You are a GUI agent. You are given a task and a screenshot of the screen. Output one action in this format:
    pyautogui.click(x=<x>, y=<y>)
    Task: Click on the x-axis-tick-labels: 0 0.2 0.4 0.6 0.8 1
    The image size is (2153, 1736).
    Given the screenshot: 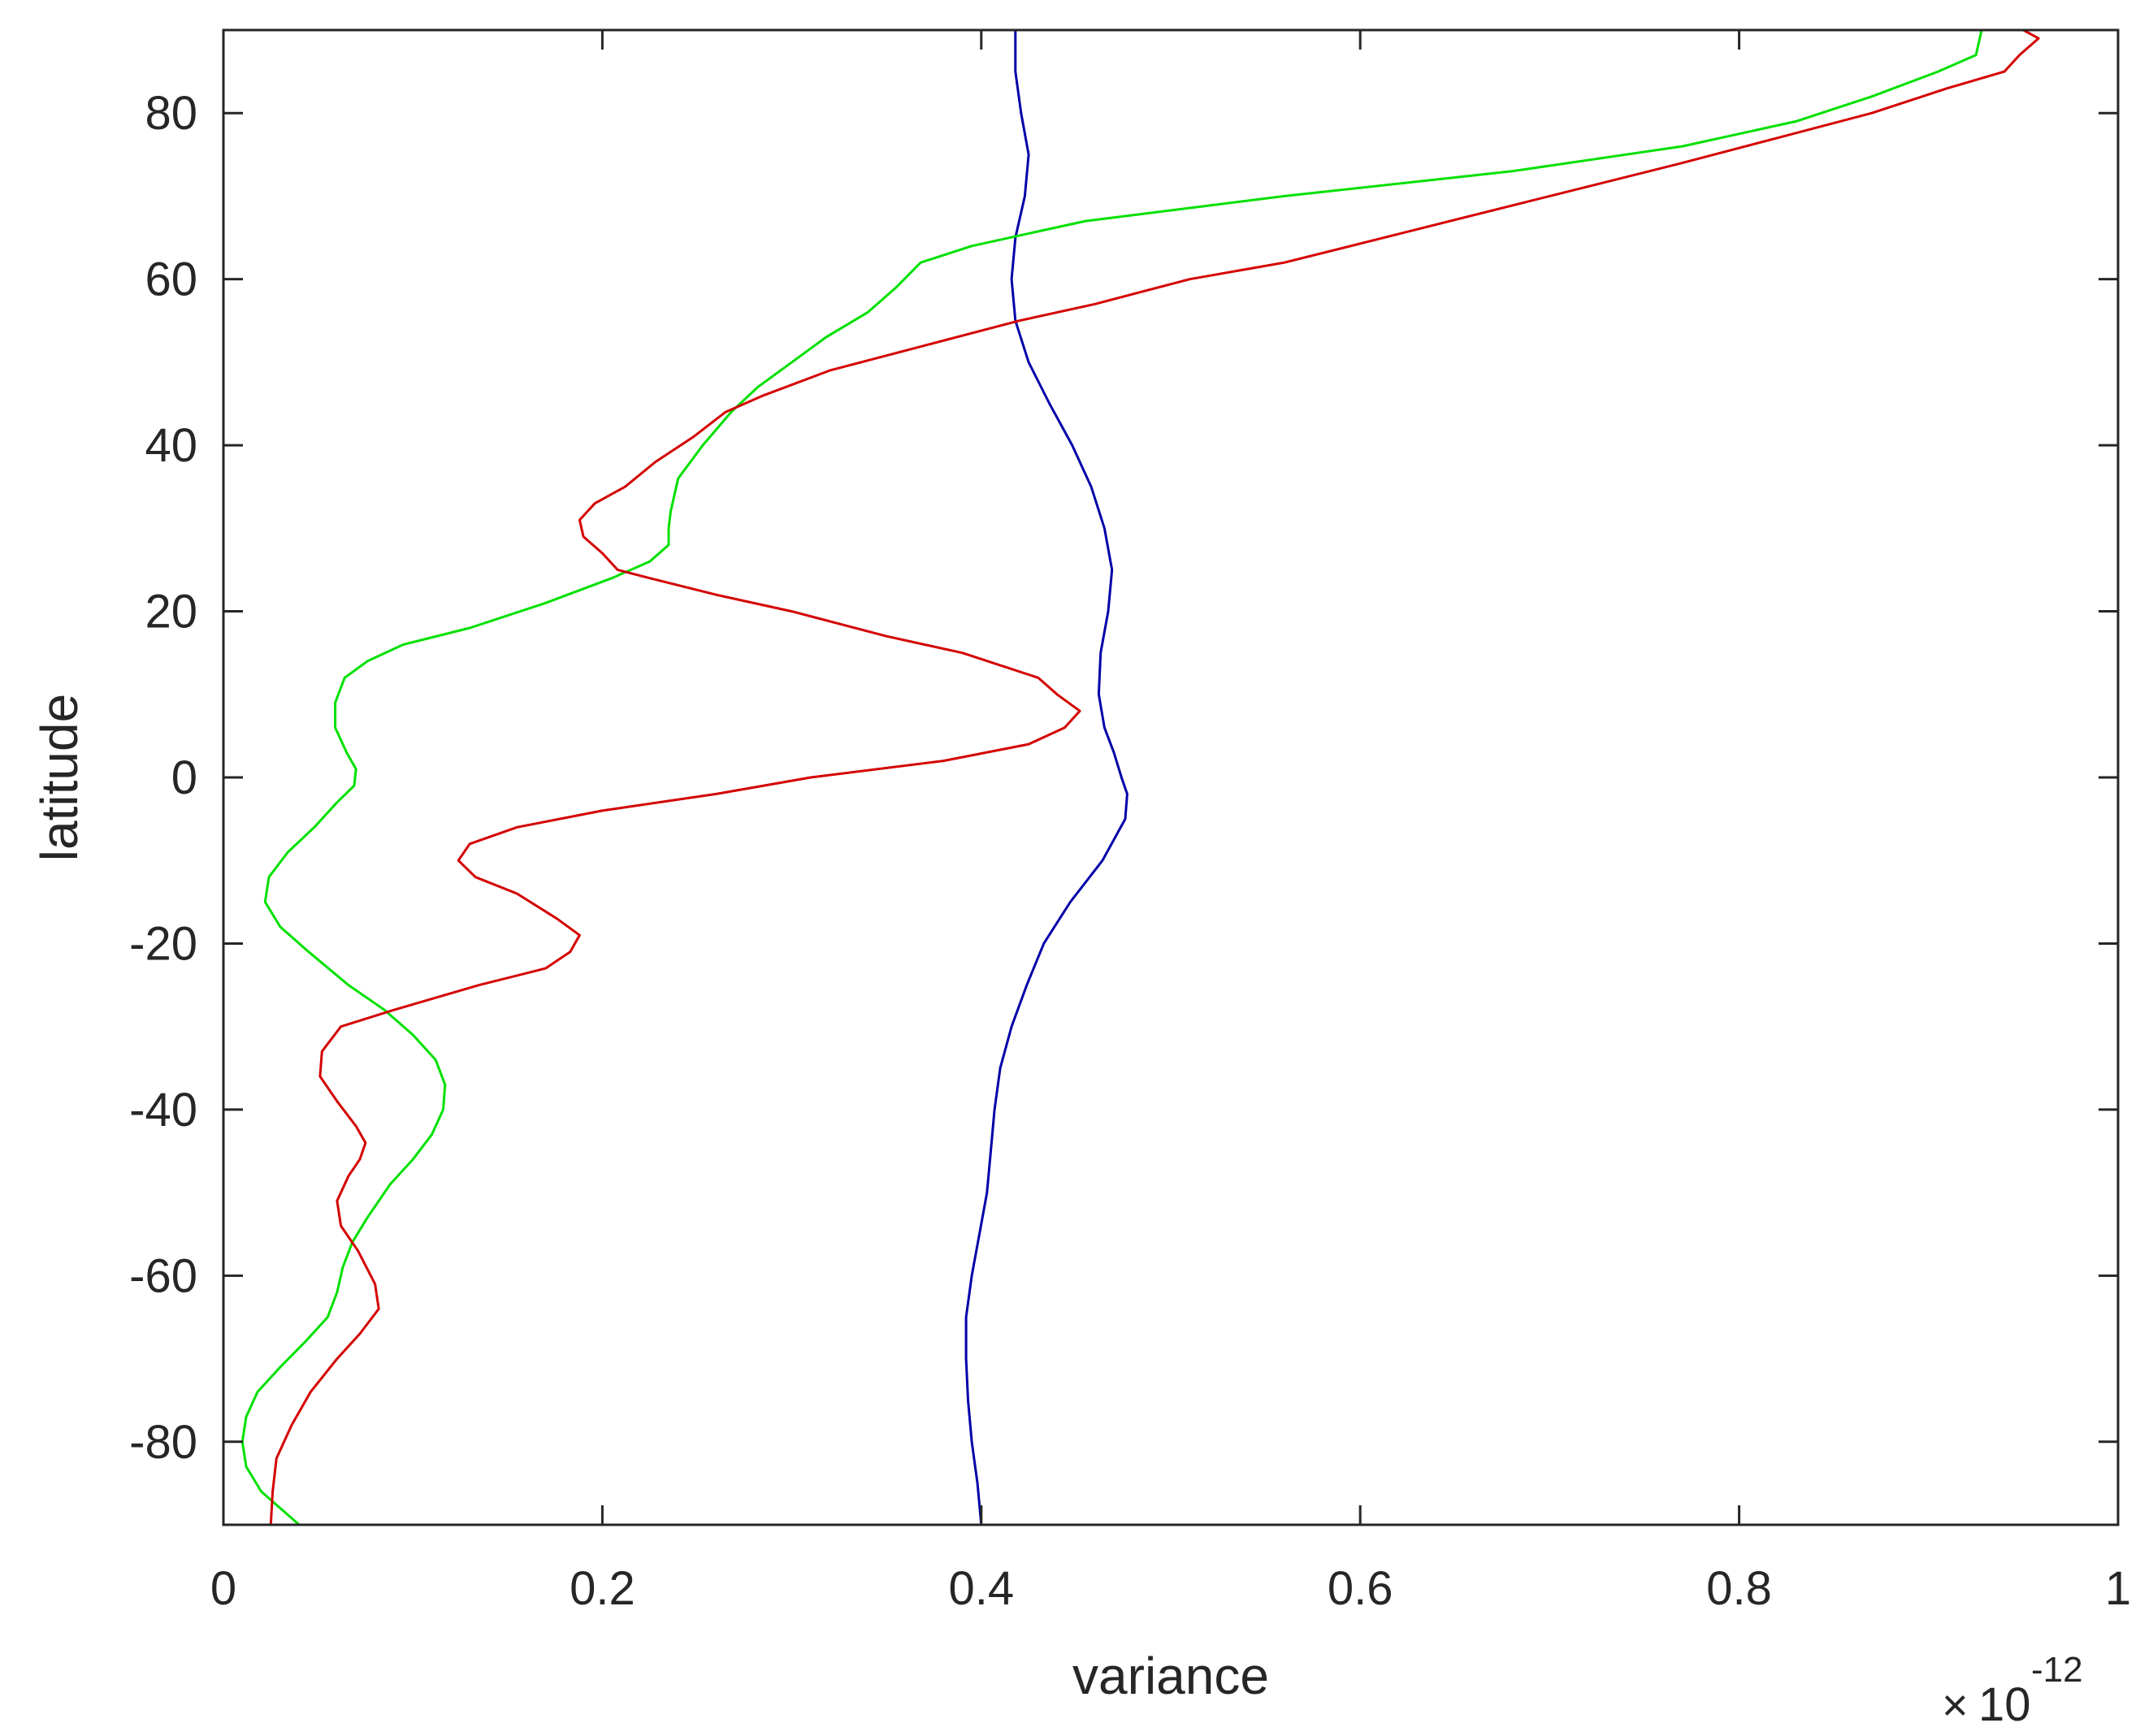 What is the action you would take?
    pyautogui.click(x=1170, y=1588)
    